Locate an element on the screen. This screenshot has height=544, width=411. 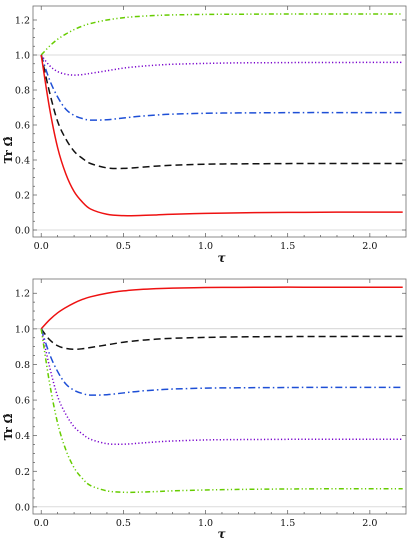
series-line-dash-dot-dot is located at coordinates (221, 34).